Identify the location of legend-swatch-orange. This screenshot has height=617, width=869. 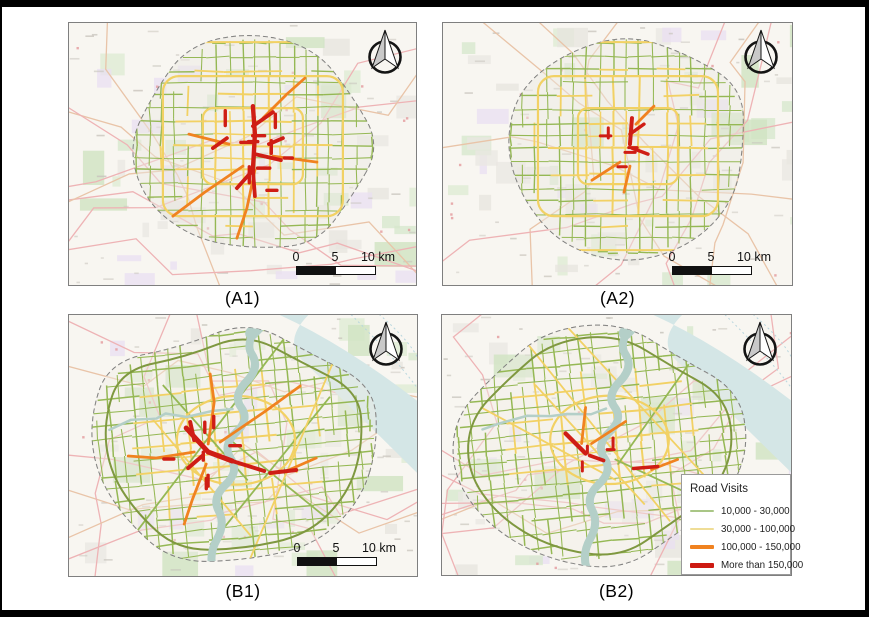
(702, 547).